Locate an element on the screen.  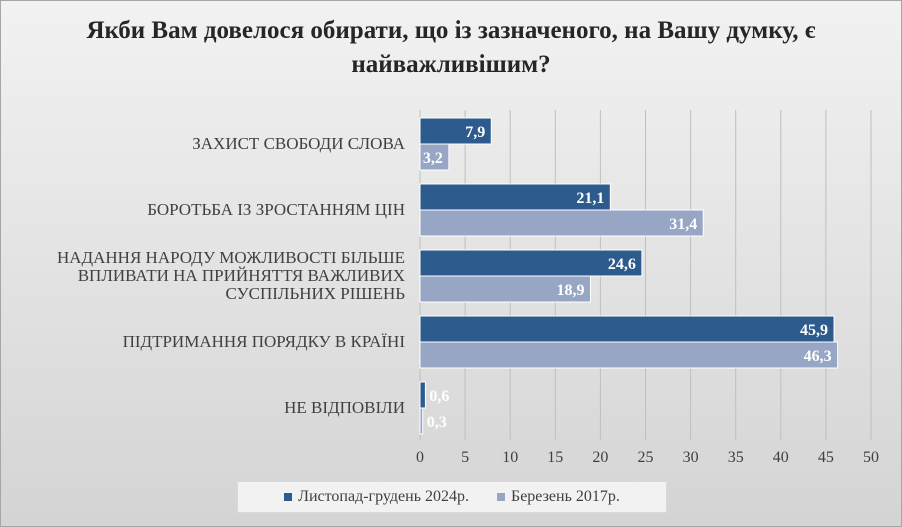
category-label: ВПЛИВАТИ НА ПРИЙНЯТТЯ ВАЖЛИВИХ is located at coordinates (241, 275).